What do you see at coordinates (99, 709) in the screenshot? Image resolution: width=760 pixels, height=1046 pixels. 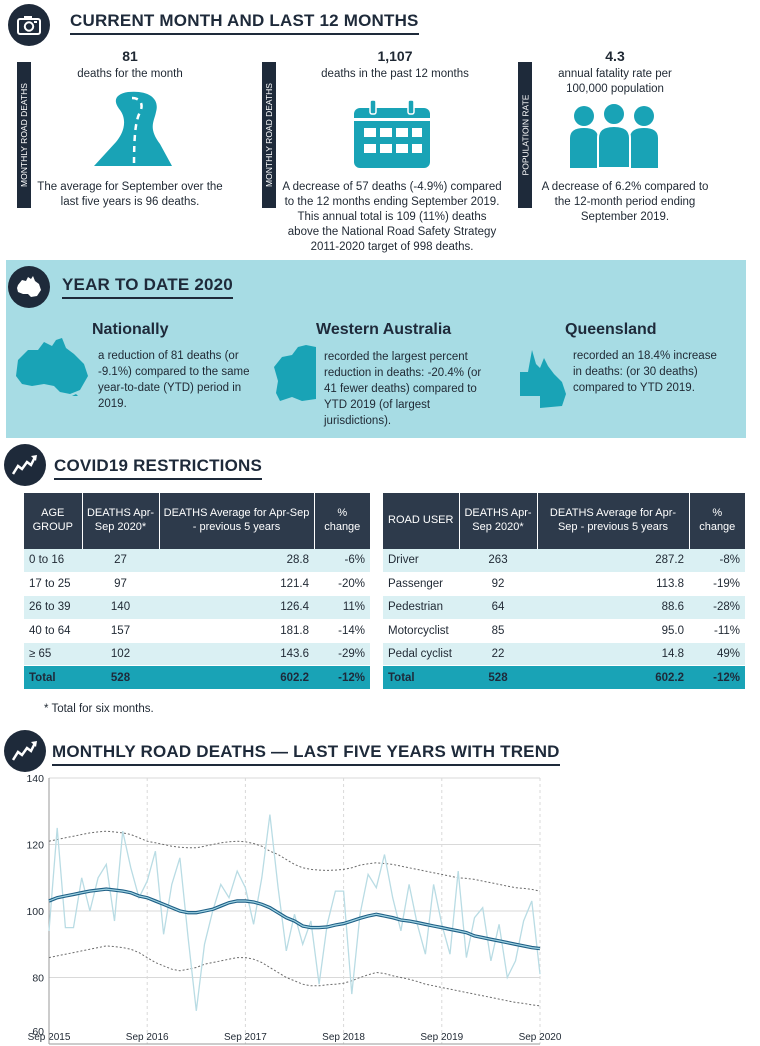 I see `table-footnote: * Total for six months.` at bounding box center [99, 709].